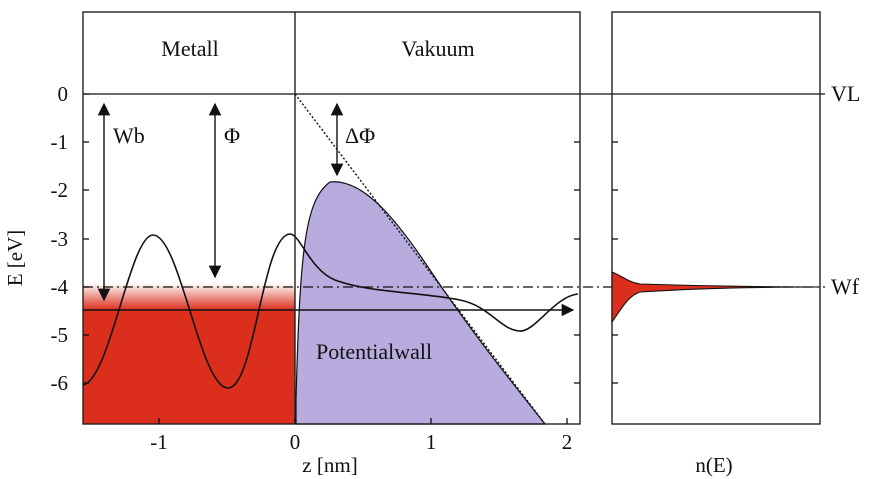 This screenshot has height=479, width=874. Describe the element at coordinates (615, 262) in the screenshot. I see `y-axis-ticks-right` at that location.